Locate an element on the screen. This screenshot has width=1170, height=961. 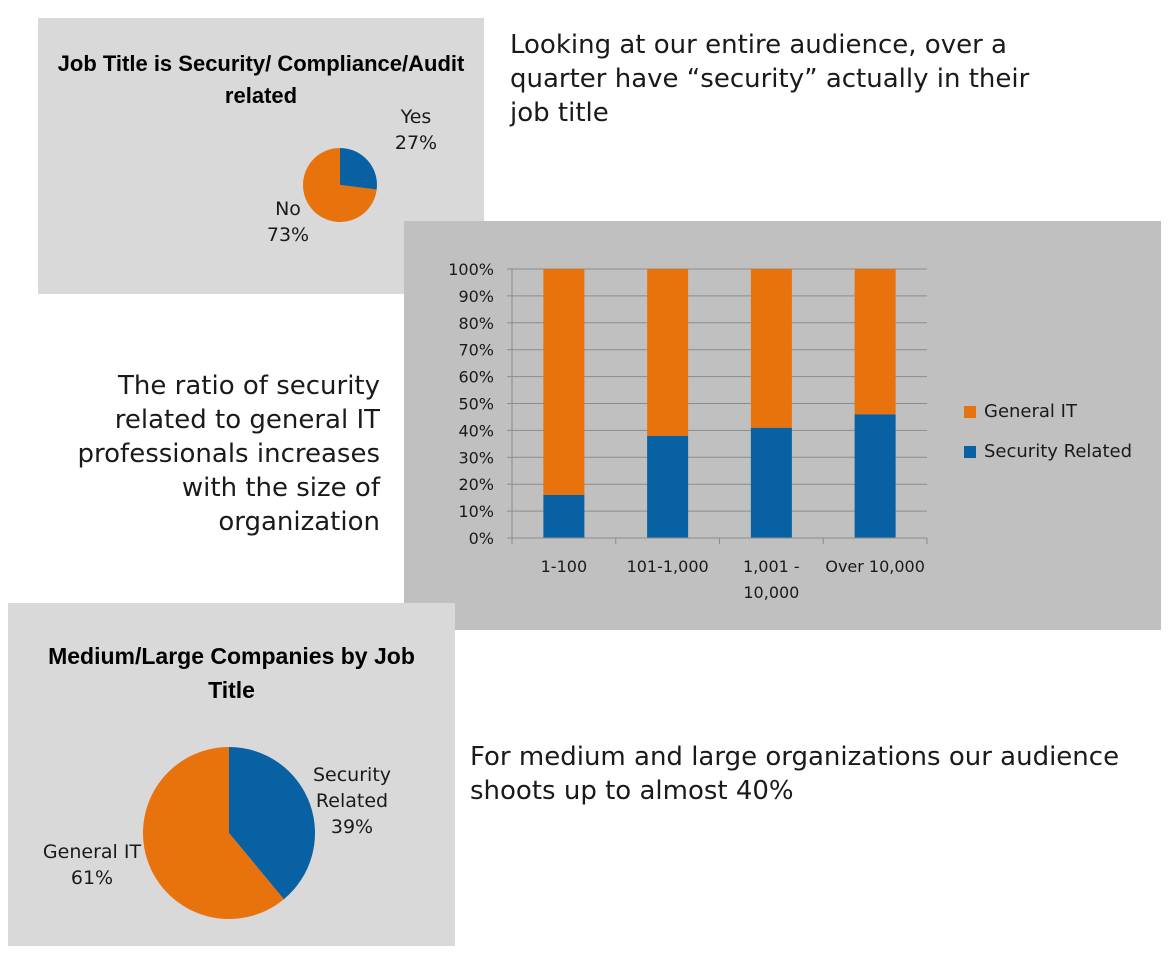
x-category-label: Over 10,000 is located at coordinates (875, 566).